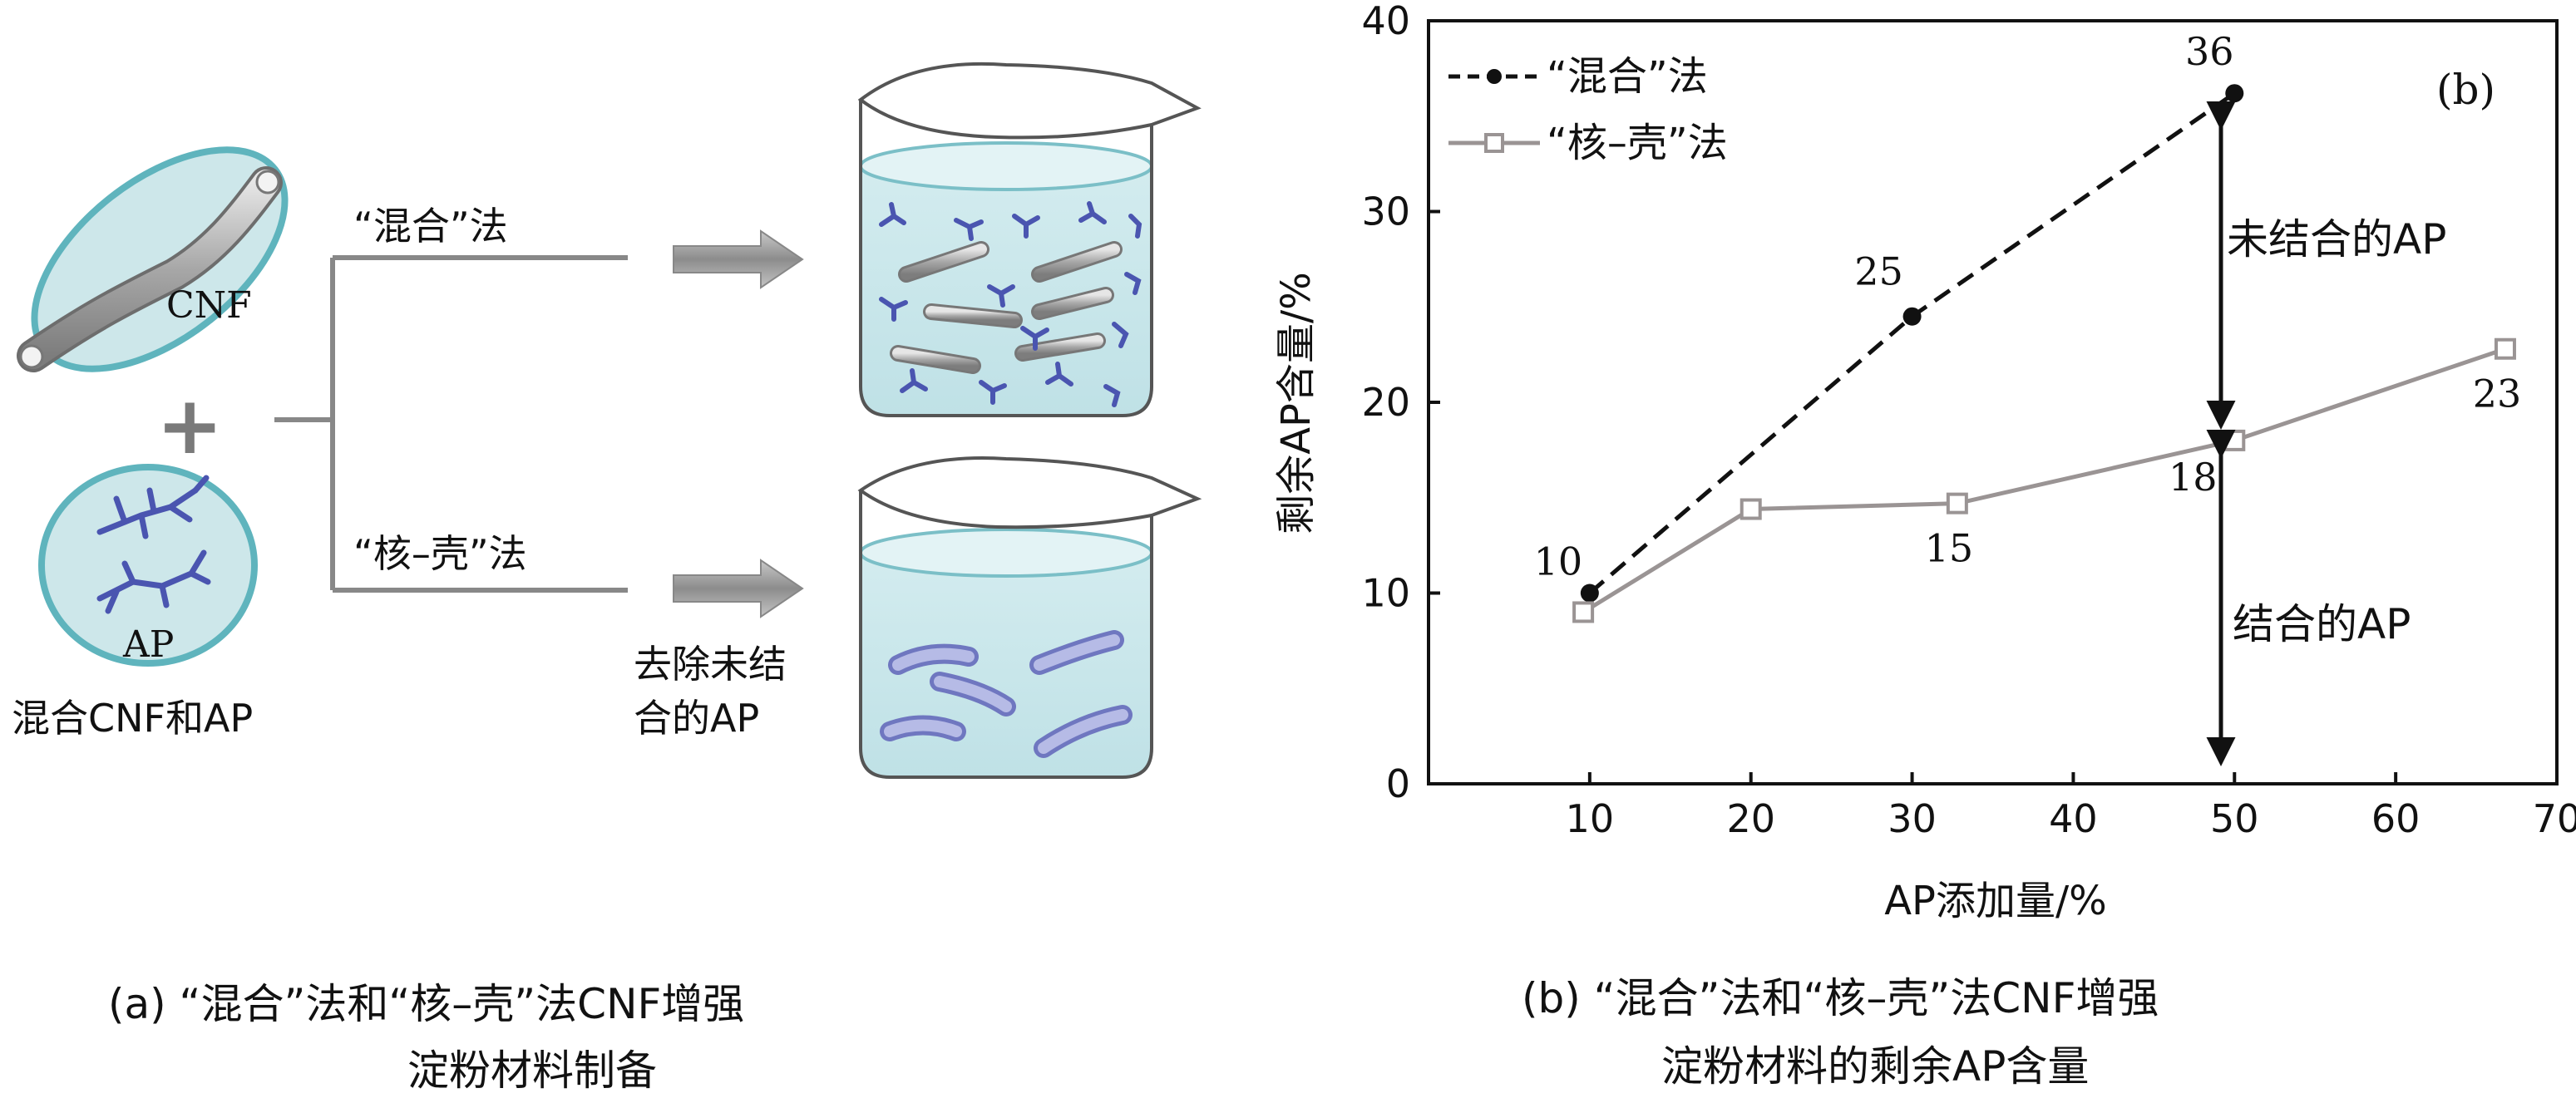  What do you see at coordinates (1494, 76) in the screenshot?
I see `legend-marker-mix` at bounding box center [1494, 76].